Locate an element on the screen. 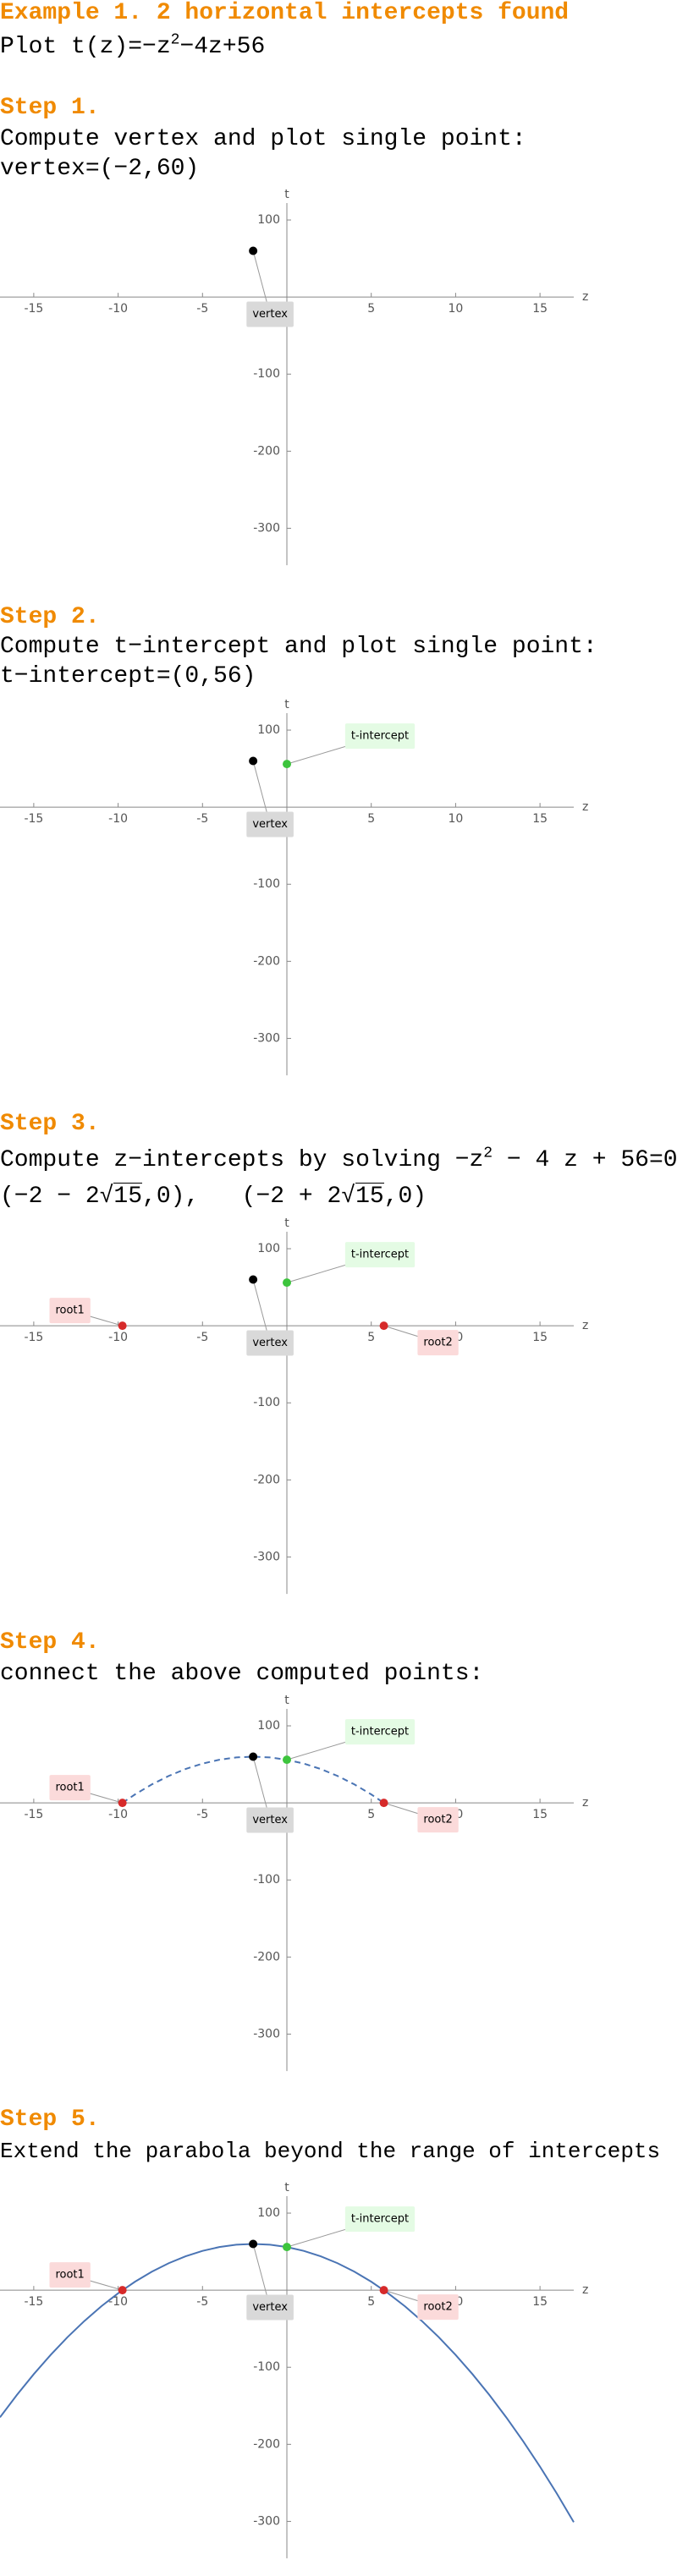 This screenshot has height=2576, width=677. x-tick-label: -10 is located at coordinates (118, 1338).